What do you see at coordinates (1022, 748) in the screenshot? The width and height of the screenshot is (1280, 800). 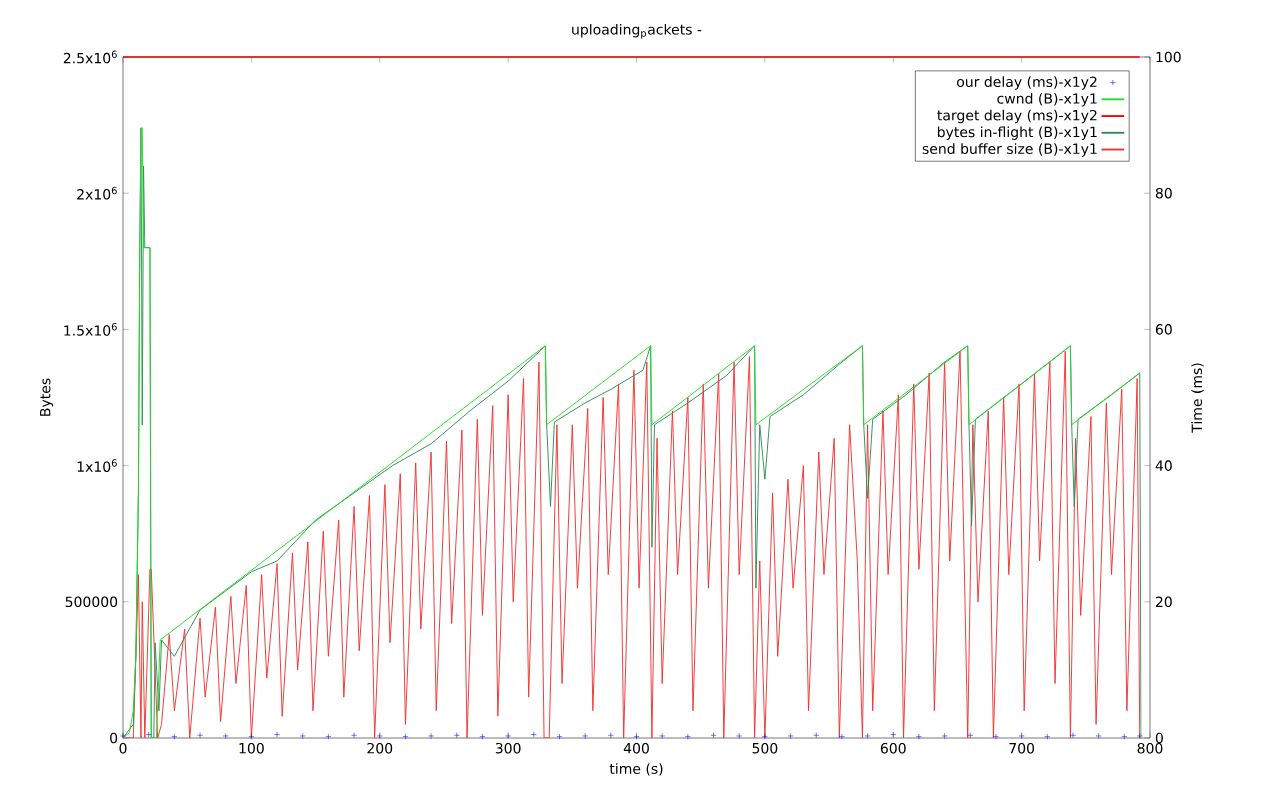 I see `x-tick-label: 700` at bounding box center [1022, 748].